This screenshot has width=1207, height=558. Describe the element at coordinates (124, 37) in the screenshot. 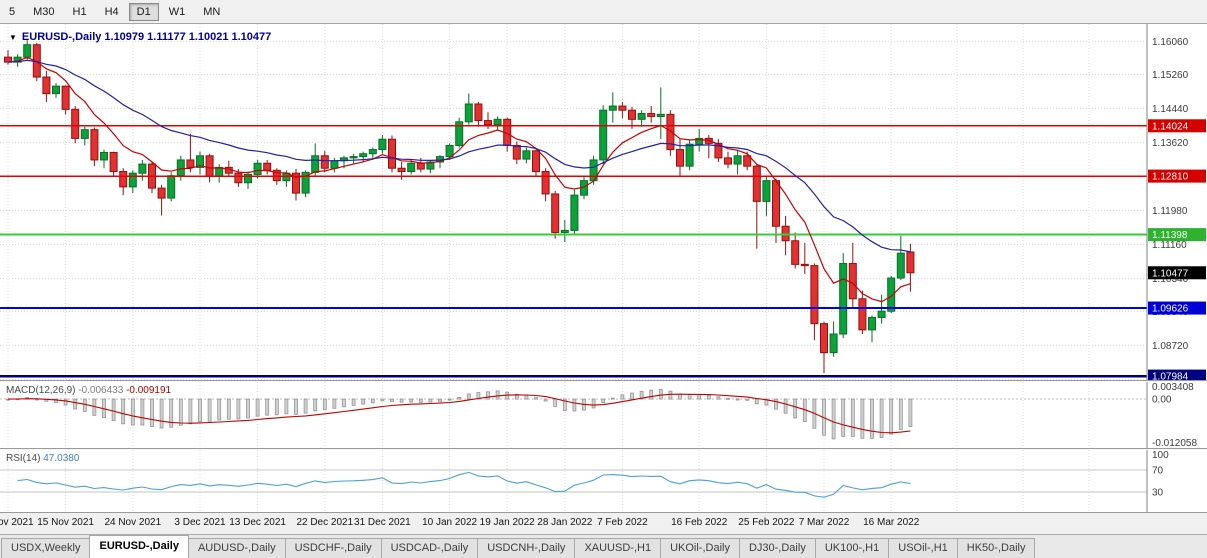

I see `ohlc-open: 1.10979` at that location.